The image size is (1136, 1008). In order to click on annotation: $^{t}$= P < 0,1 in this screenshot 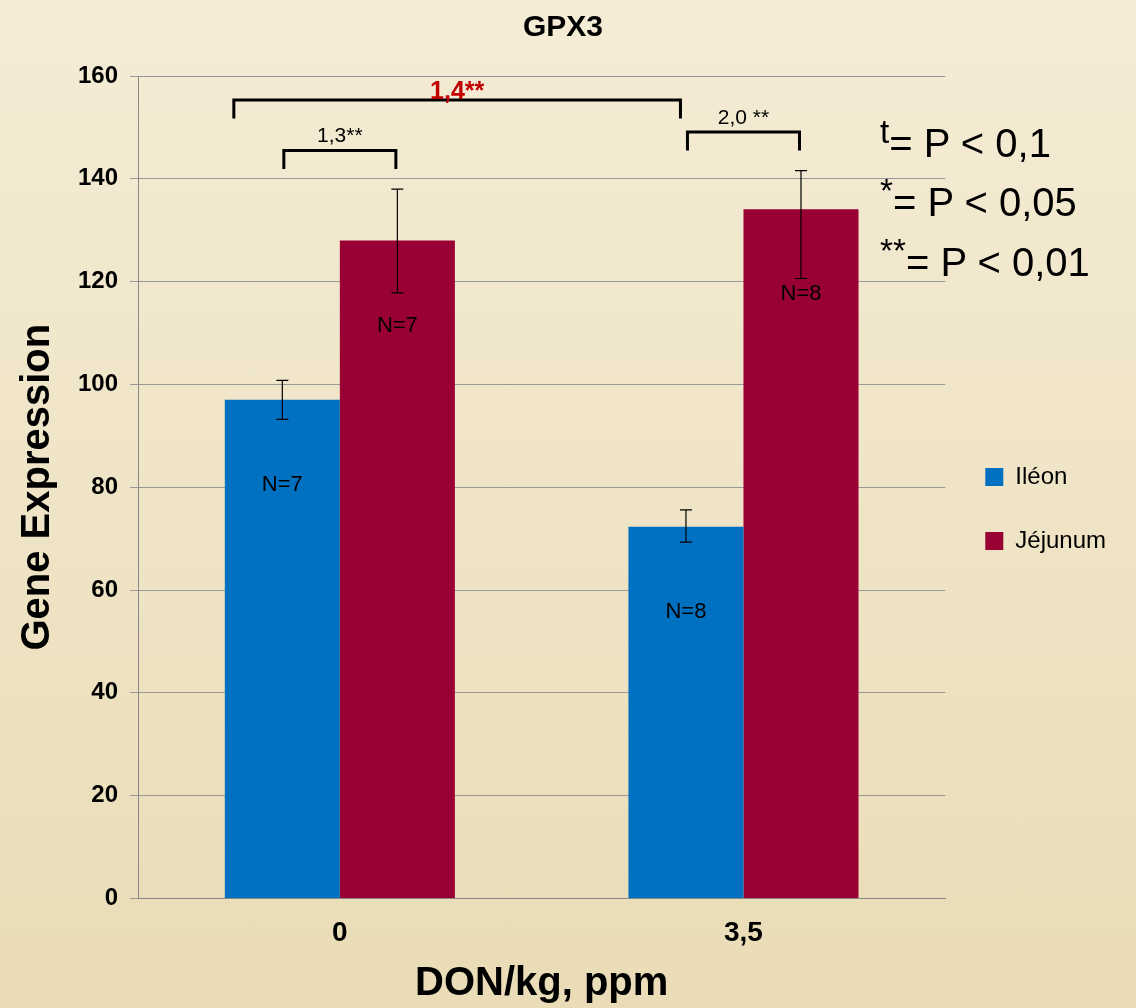, I will do `click(966, 140)`.